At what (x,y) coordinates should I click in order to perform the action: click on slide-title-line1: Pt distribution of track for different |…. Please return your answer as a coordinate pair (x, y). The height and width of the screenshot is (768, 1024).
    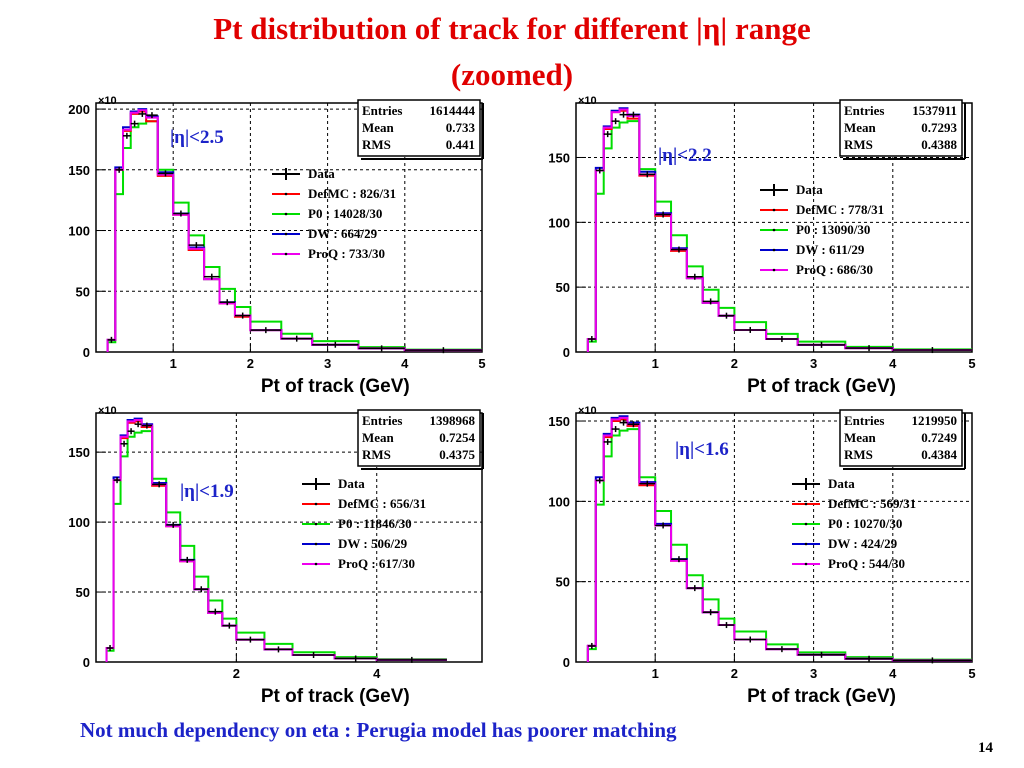
    Looking at the image, I should click on (512, 28).